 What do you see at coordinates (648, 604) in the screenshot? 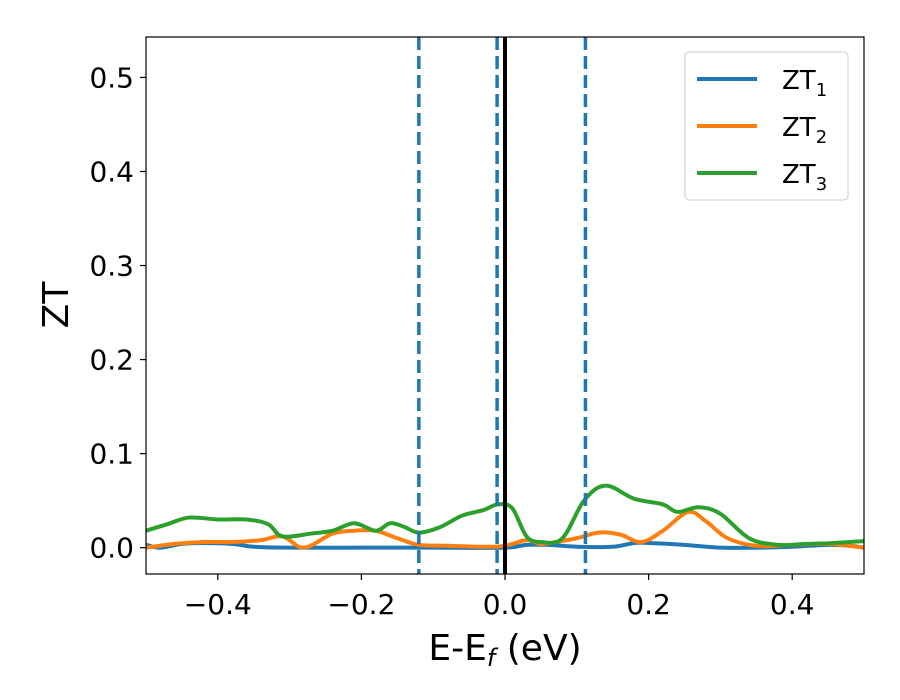
I see `x-tick-label: 0.2` at bounding box center [648, 604].